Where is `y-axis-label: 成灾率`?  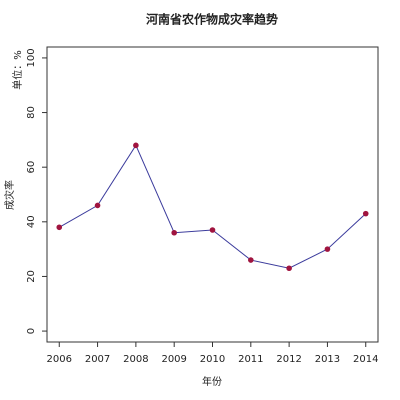 y-axis-label: 成灾率 is located at coordinates (9, 195).